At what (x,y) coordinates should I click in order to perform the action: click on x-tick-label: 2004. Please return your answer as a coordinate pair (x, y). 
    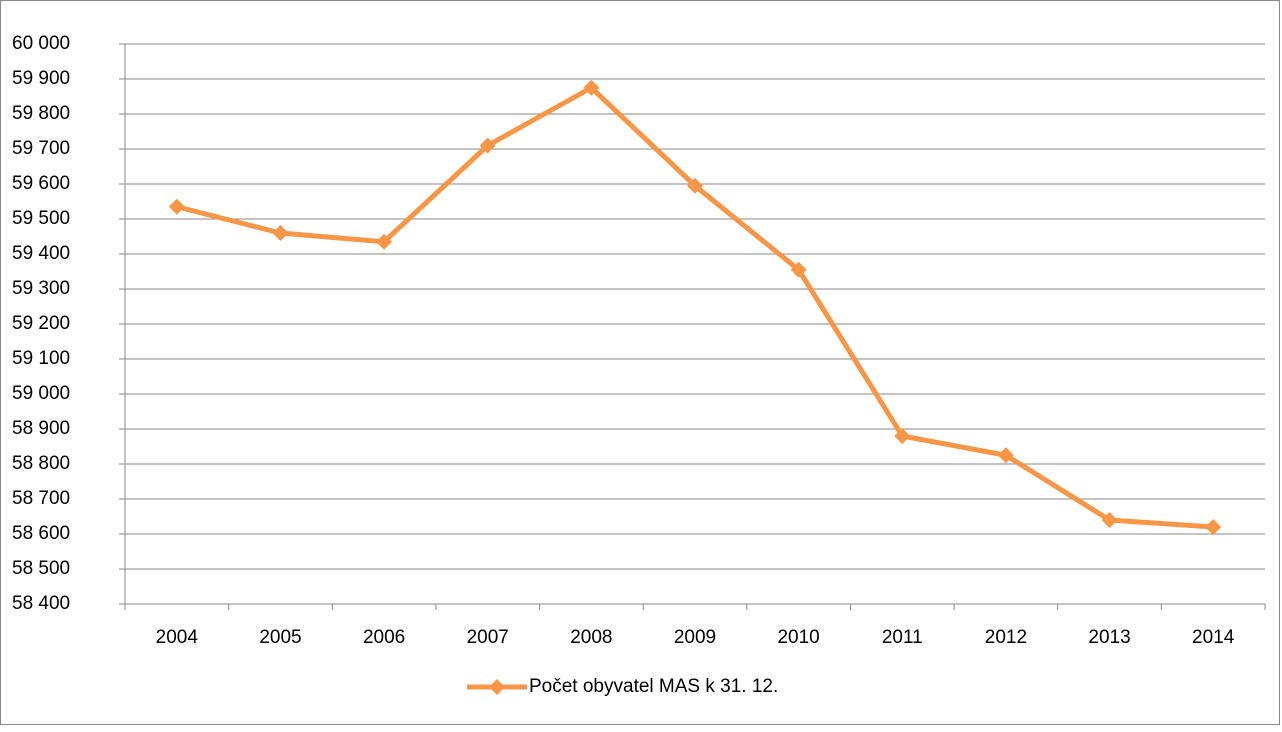
    Looking at the image, I should click on (177, 637).